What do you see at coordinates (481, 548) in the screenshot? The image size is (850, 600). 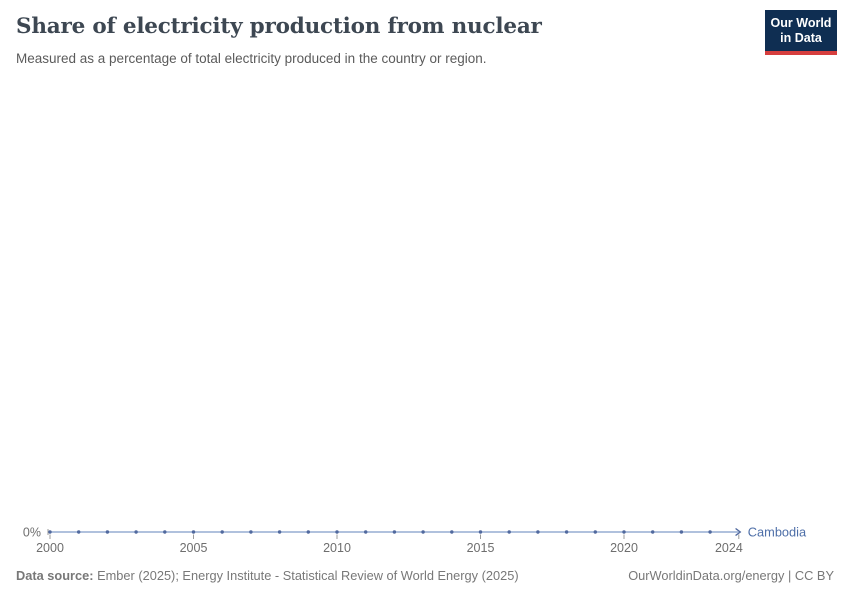 I see `x-axis-tick-label: 2015` at bounding box center [481, 548].